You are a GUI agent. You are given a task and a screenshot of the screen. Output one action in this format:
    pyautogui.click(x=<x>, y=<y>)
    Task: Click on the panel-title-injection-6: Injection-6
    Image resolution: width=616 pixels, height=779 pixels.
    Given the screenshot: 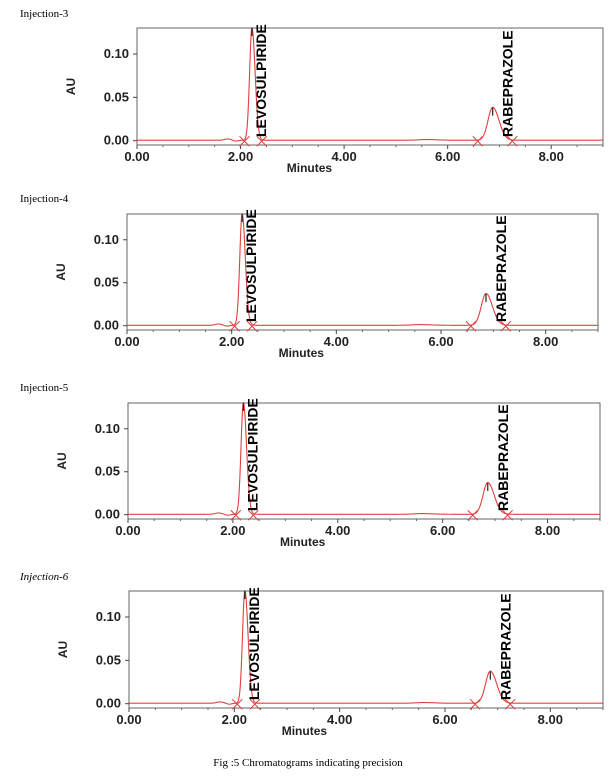 What is the action you would take?
    pyautogui.click(x=44, y=577)
    